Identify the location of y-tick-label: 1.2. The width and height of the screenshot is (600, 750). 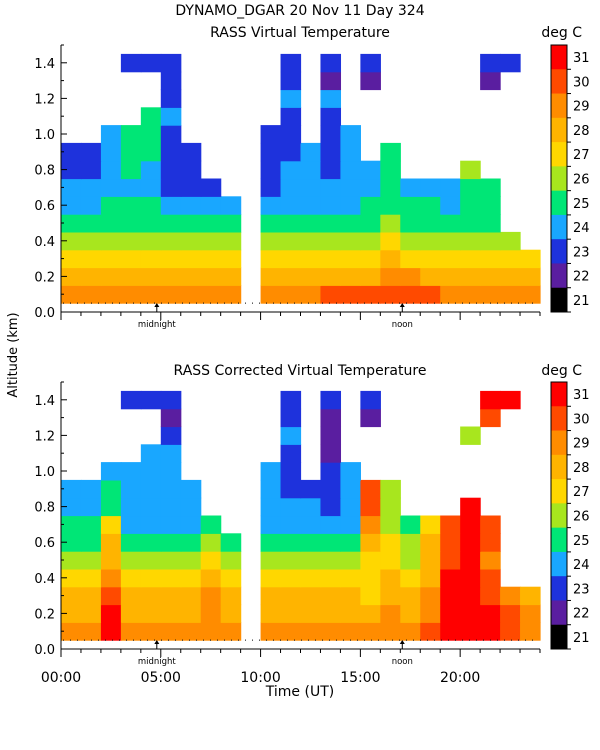
(44, 99).